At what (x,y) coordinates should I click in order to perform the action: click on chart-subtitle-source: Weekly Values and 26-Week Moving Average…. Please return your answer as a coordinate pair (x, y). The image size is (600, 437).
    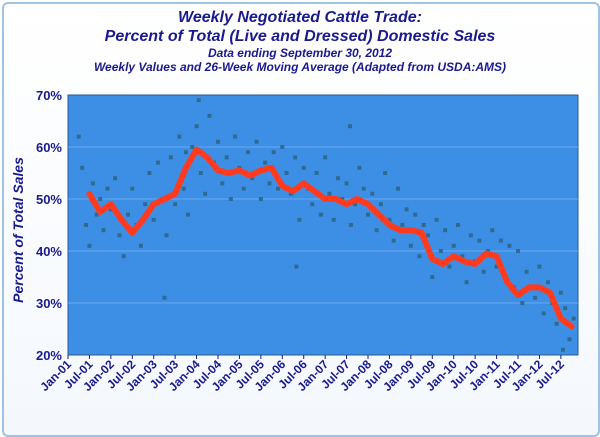
    Looking at the image, I should click on (300, 67).